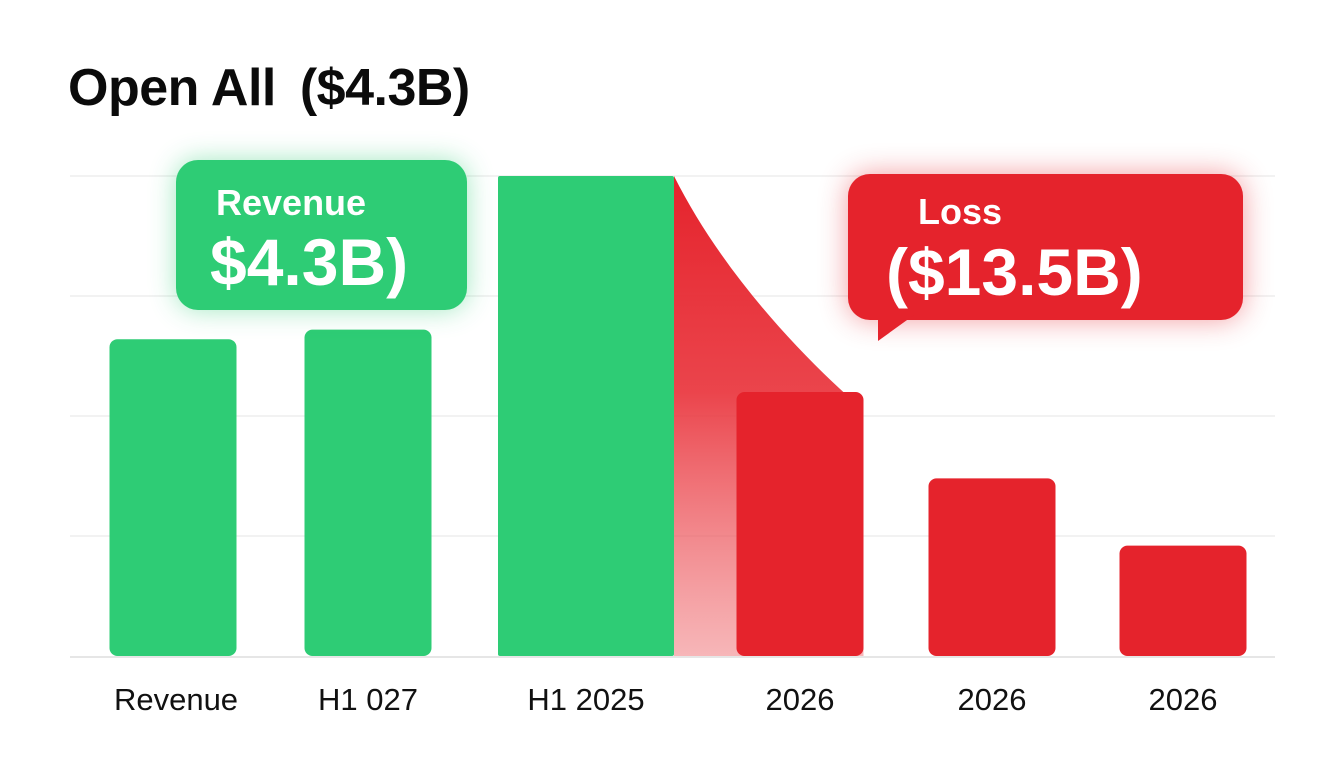 This screenshot has height=768, width=1344. Describe the element at coordinates (1014, 272) in the screenshot. I see `loss-callout-value: ($13.5B)` at that location.